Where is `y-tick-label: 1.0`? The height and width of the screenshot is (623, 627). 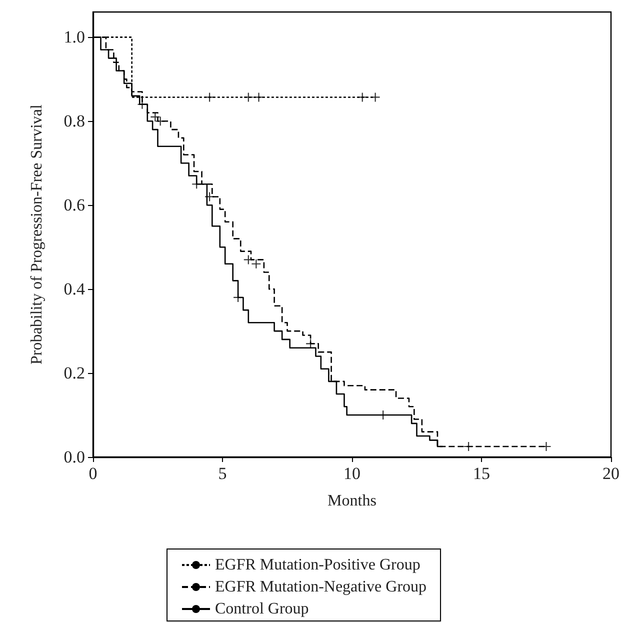 y-tick-label: 1.0 is located at coordinates (74, 37).